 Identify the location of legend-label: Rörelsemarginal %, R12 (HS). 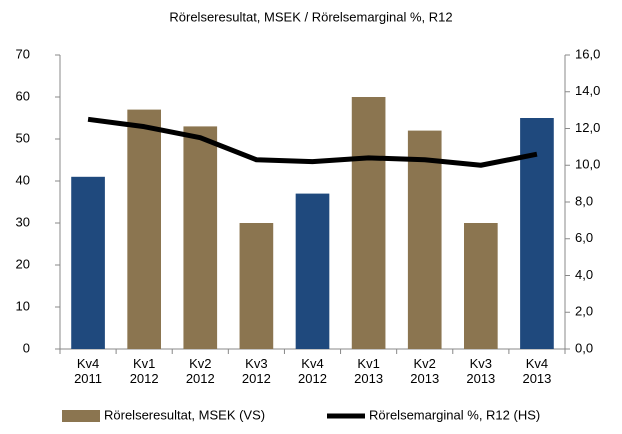
(454, 414).